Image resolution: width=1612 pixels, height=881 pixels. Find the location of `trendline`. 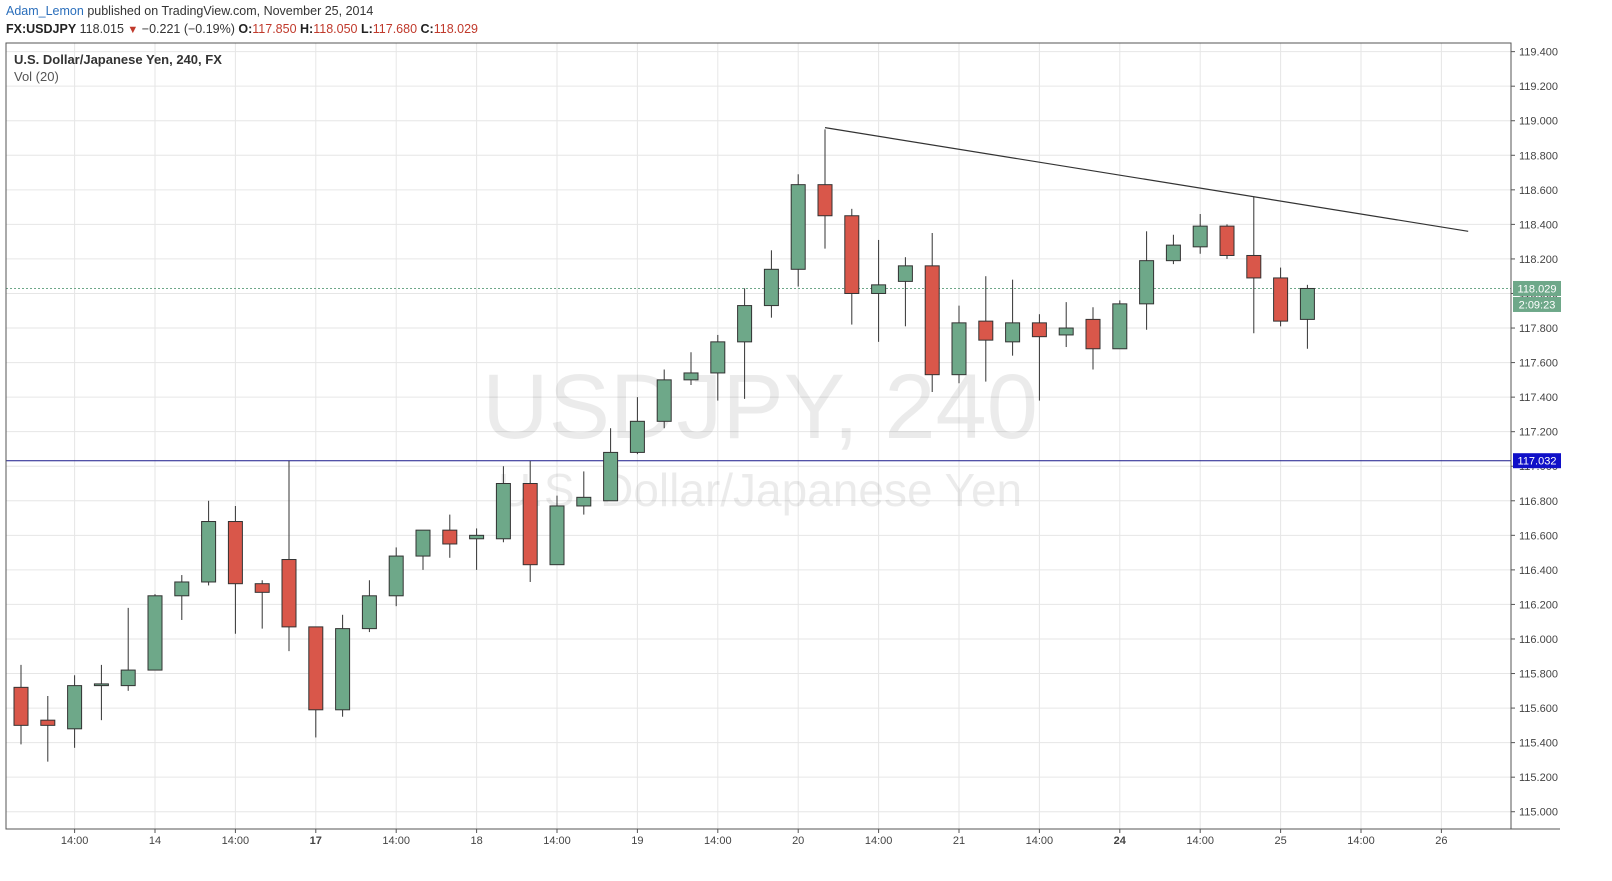

trendline is located at coordinates (1146, 179).